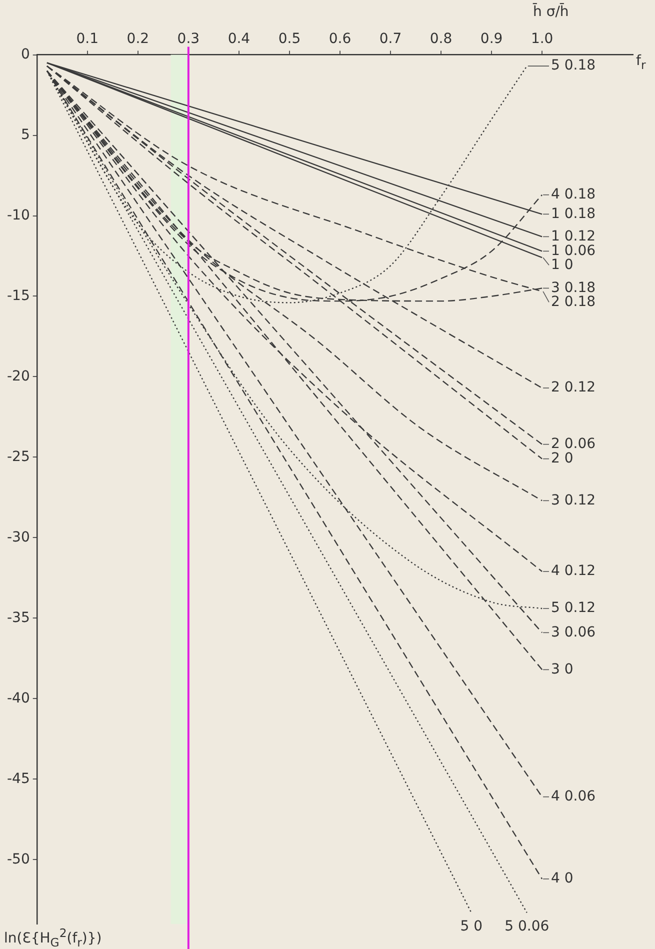  What do you see at coordinates (527, 926) in the screenshot?
I see `series-label: 5 0.06` at bounding box center [527, 926].